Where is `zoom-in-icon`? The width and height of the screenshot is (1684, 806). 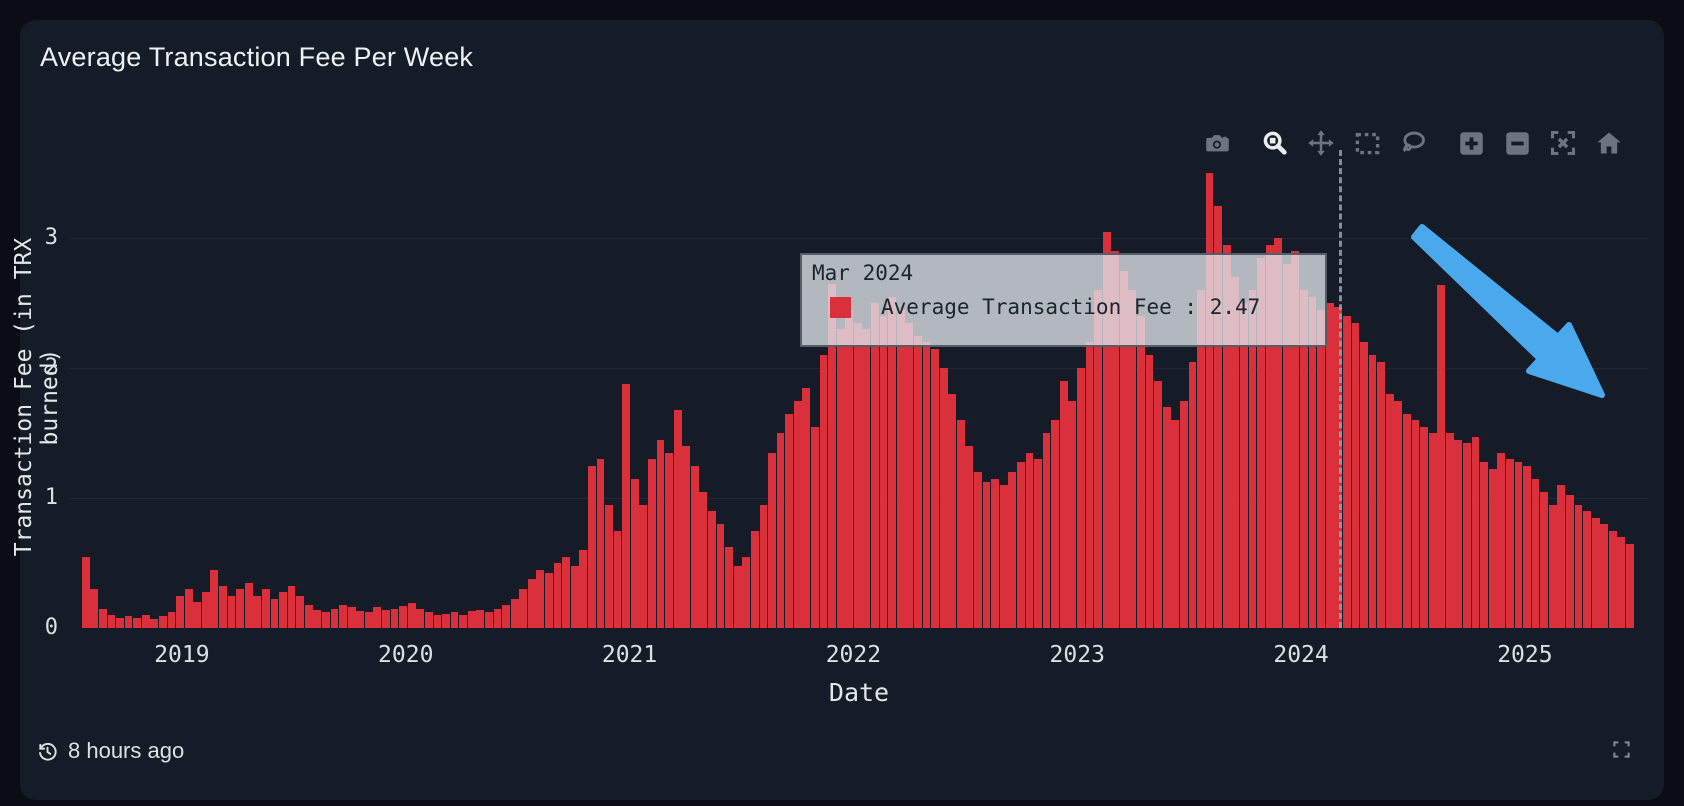
zoom-in-icon is located at coordinates (1471, 143).